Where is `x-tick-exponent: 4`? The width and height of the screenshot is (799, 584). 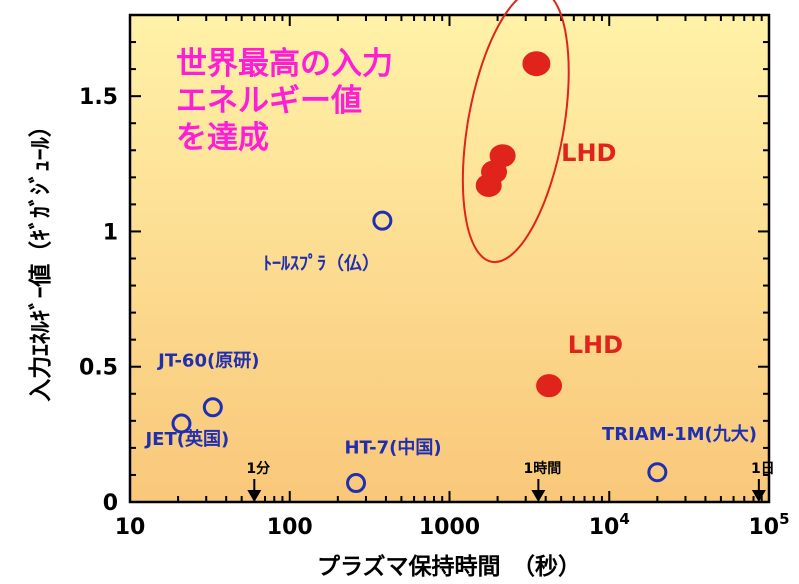 x-tick-exponent: 4 is located at coordinates (624, 519).